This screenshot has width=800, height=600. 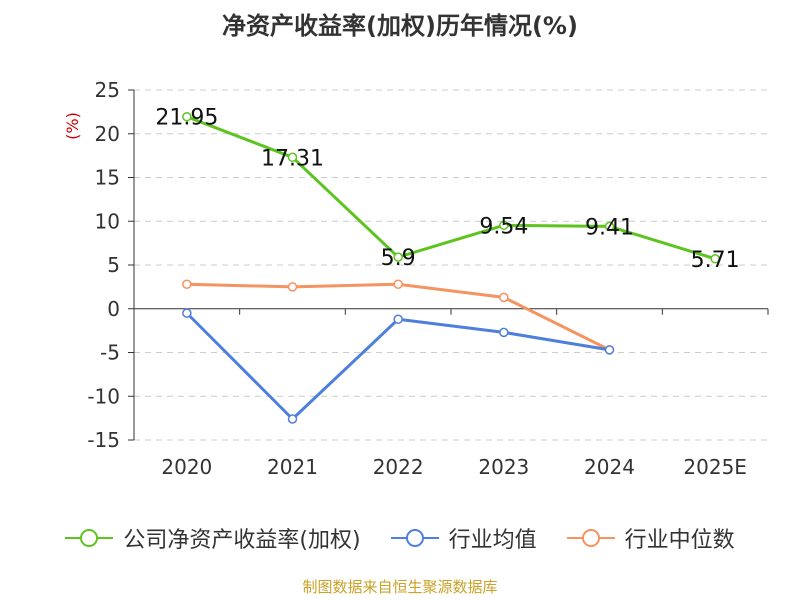 I want to click on series-line, so click(x=397, y=366).